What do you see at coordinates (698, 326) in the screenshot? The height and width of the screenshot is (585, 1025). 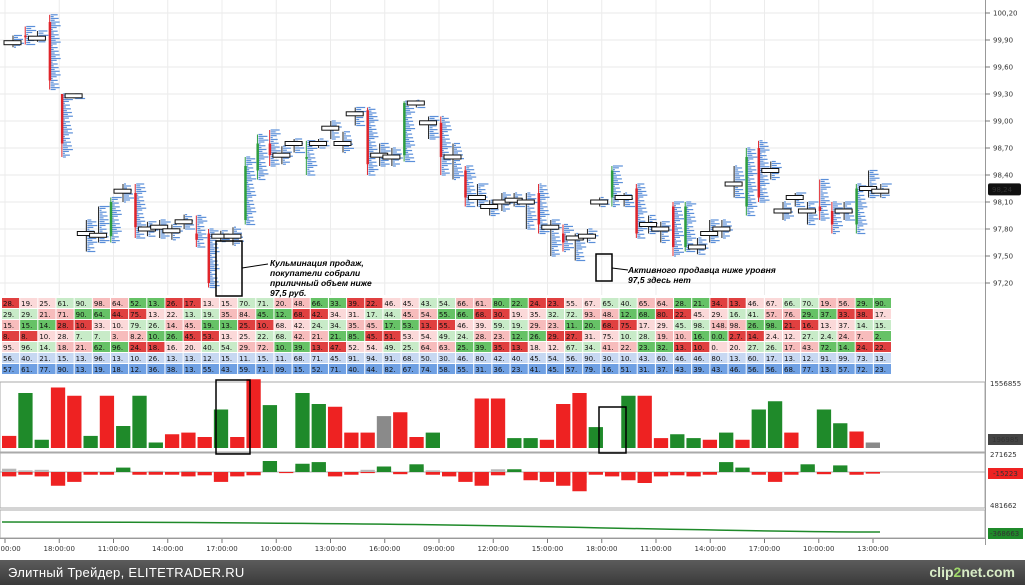 I see `table-cell-value: 98.` at bounding box center [698, 326].